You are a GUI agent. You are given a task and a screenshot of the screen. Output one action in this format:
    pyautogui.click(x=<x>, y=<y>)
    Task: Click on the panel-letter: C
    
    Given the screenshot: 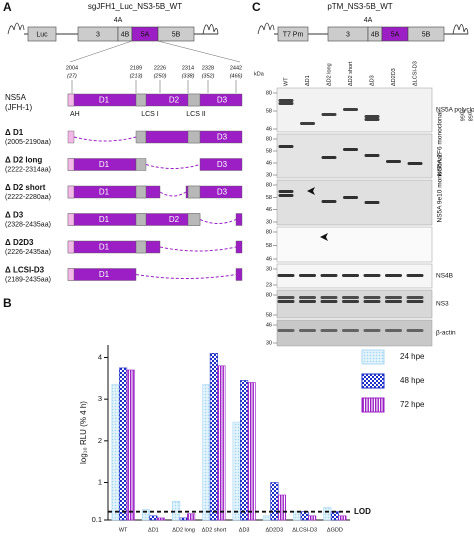 What is the action you would take?
    pyautogui.click(x=256, y=7)
    